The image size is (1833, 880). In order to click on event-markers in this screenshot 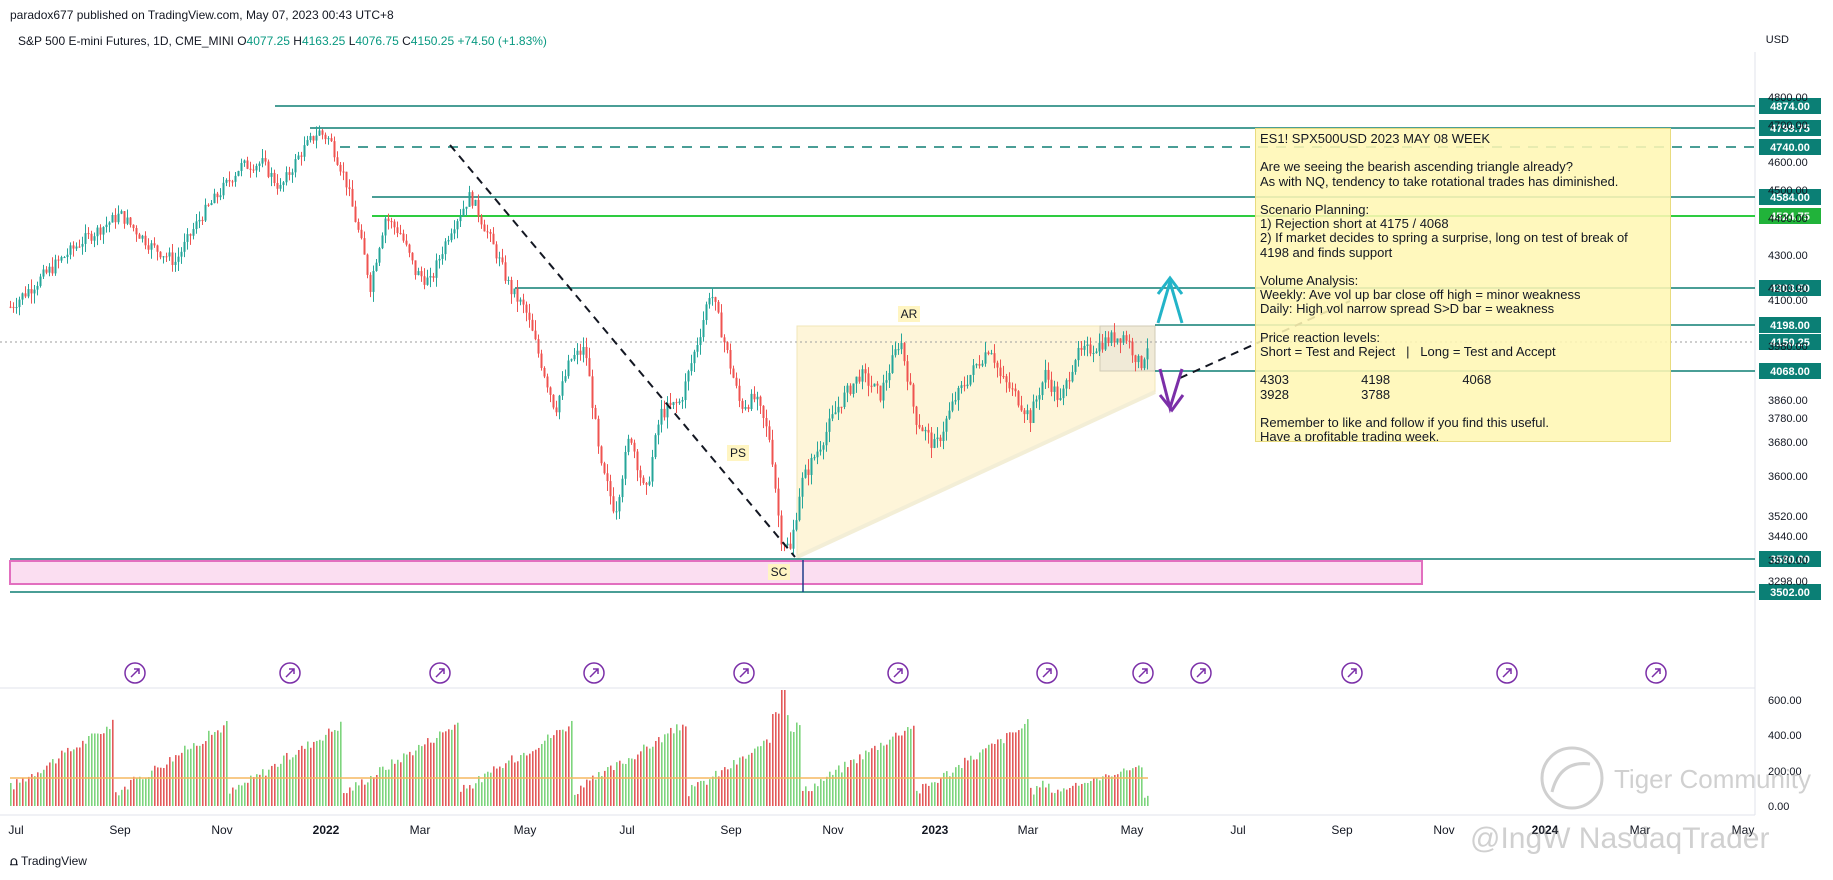, I will do `click(895, 673)`.